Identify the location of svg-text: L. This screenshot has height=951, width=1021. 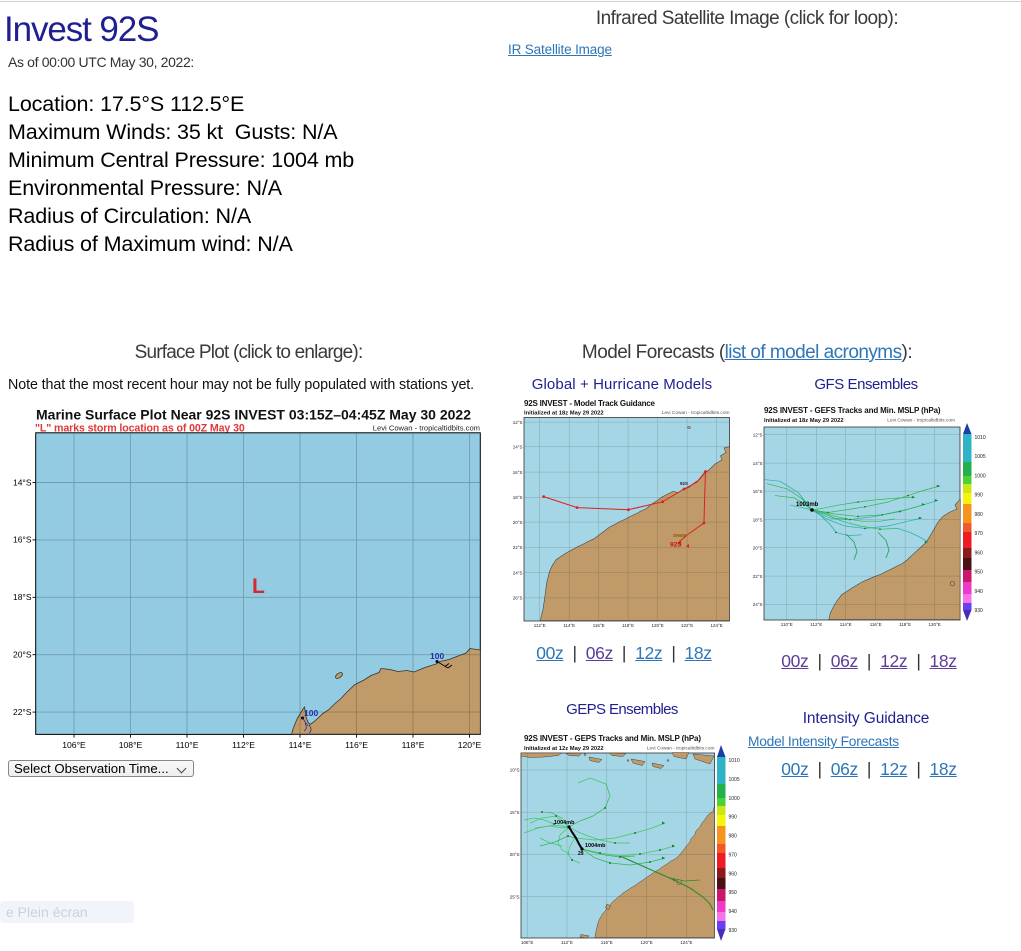
(258, 586).